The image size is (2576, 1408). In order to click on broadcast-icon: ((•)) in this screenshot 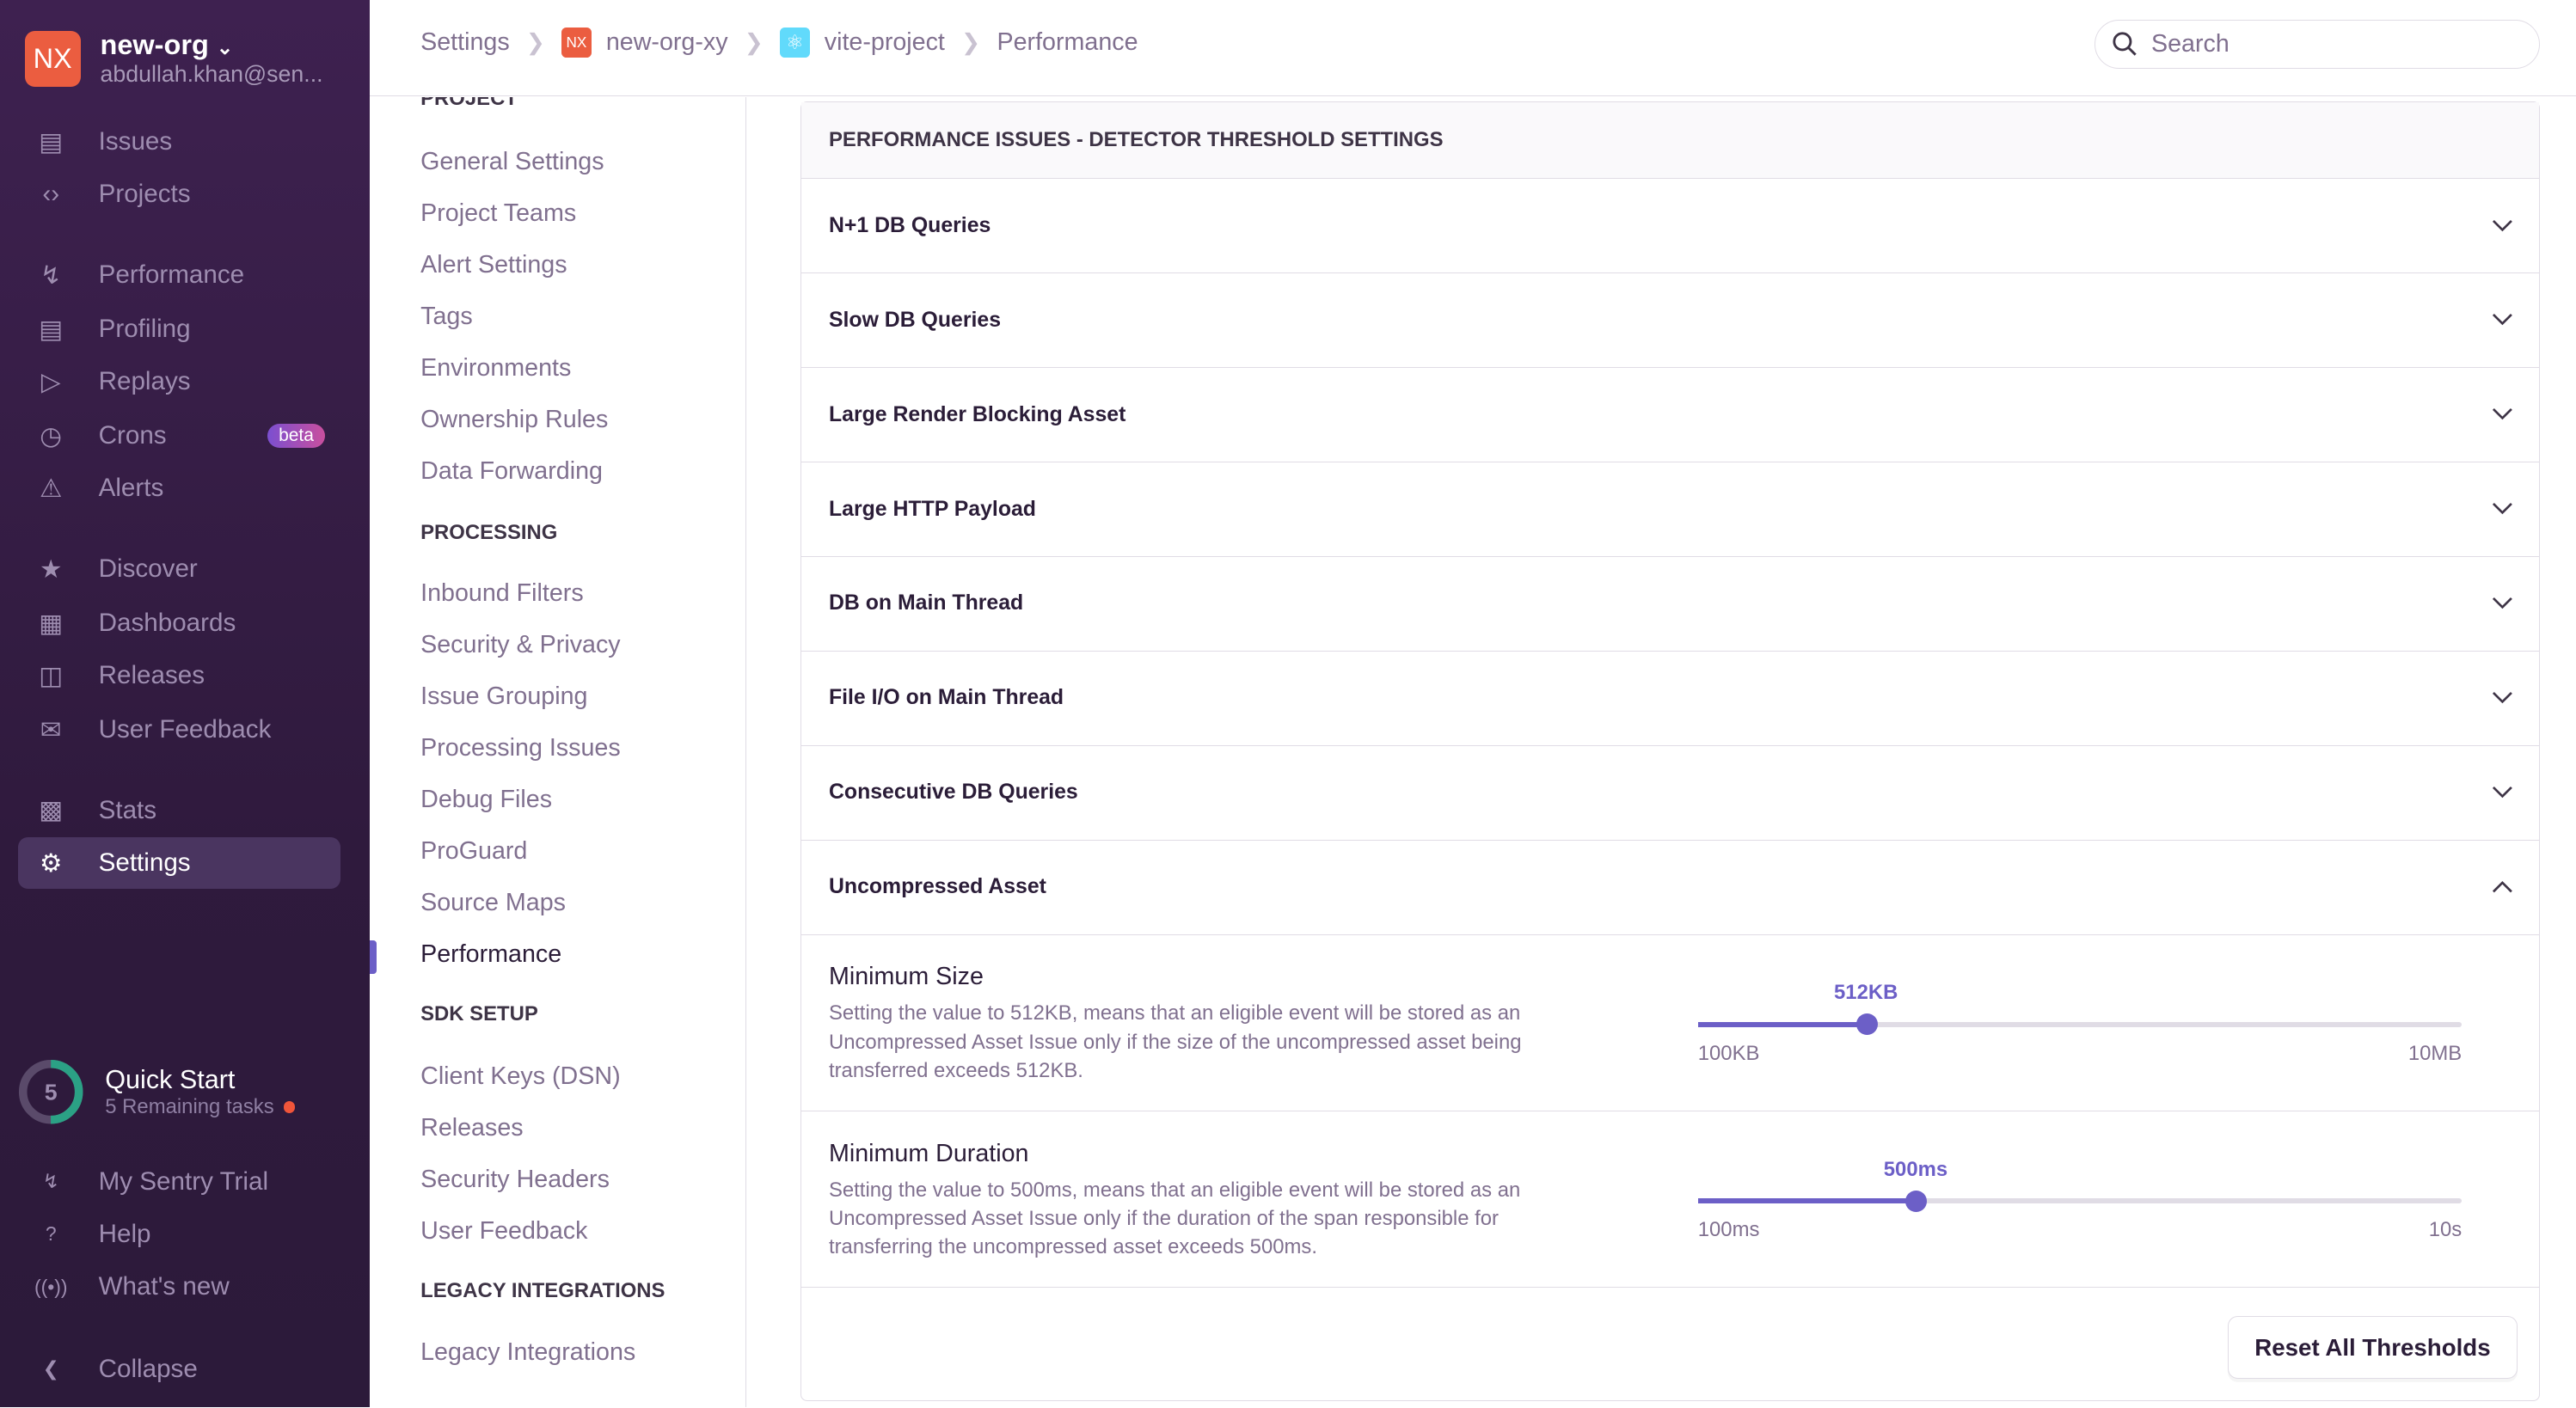, I will do `click(51, 1286)`.